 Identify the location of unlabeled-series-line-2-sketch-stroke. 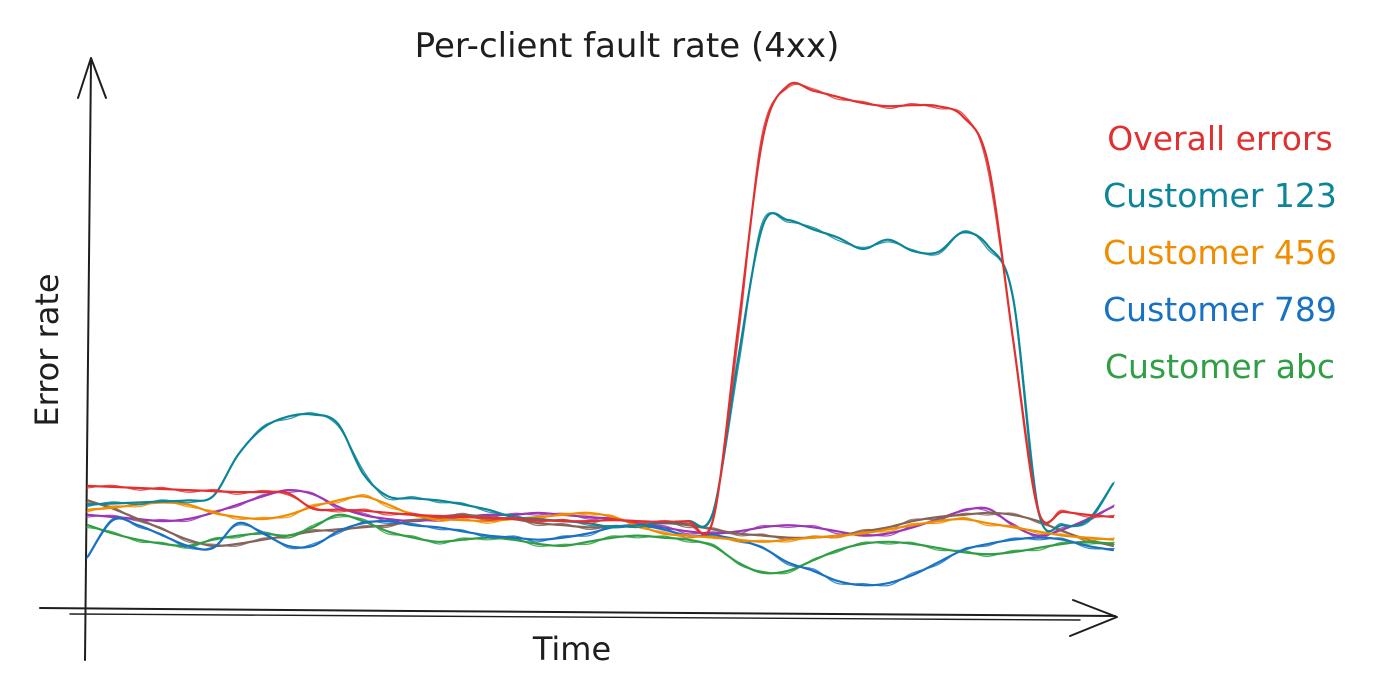
(600, 524).